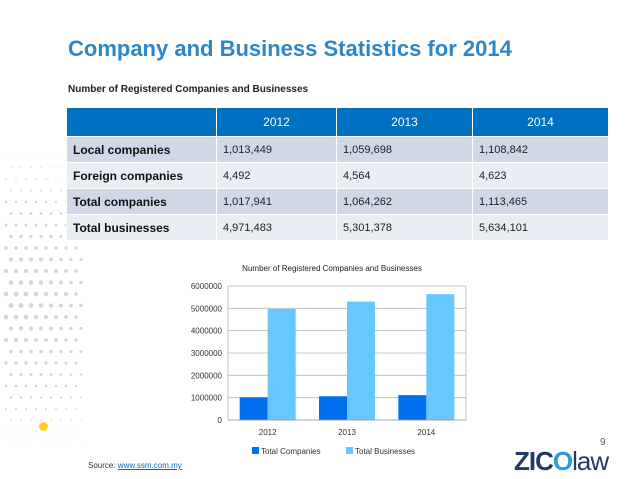 The width and height of the screenshot is (638, 479). What do you see at coordinates (141, 175) in the screenshot?
I see `row-label: Foreign companies` at bounding box center [141, 175].